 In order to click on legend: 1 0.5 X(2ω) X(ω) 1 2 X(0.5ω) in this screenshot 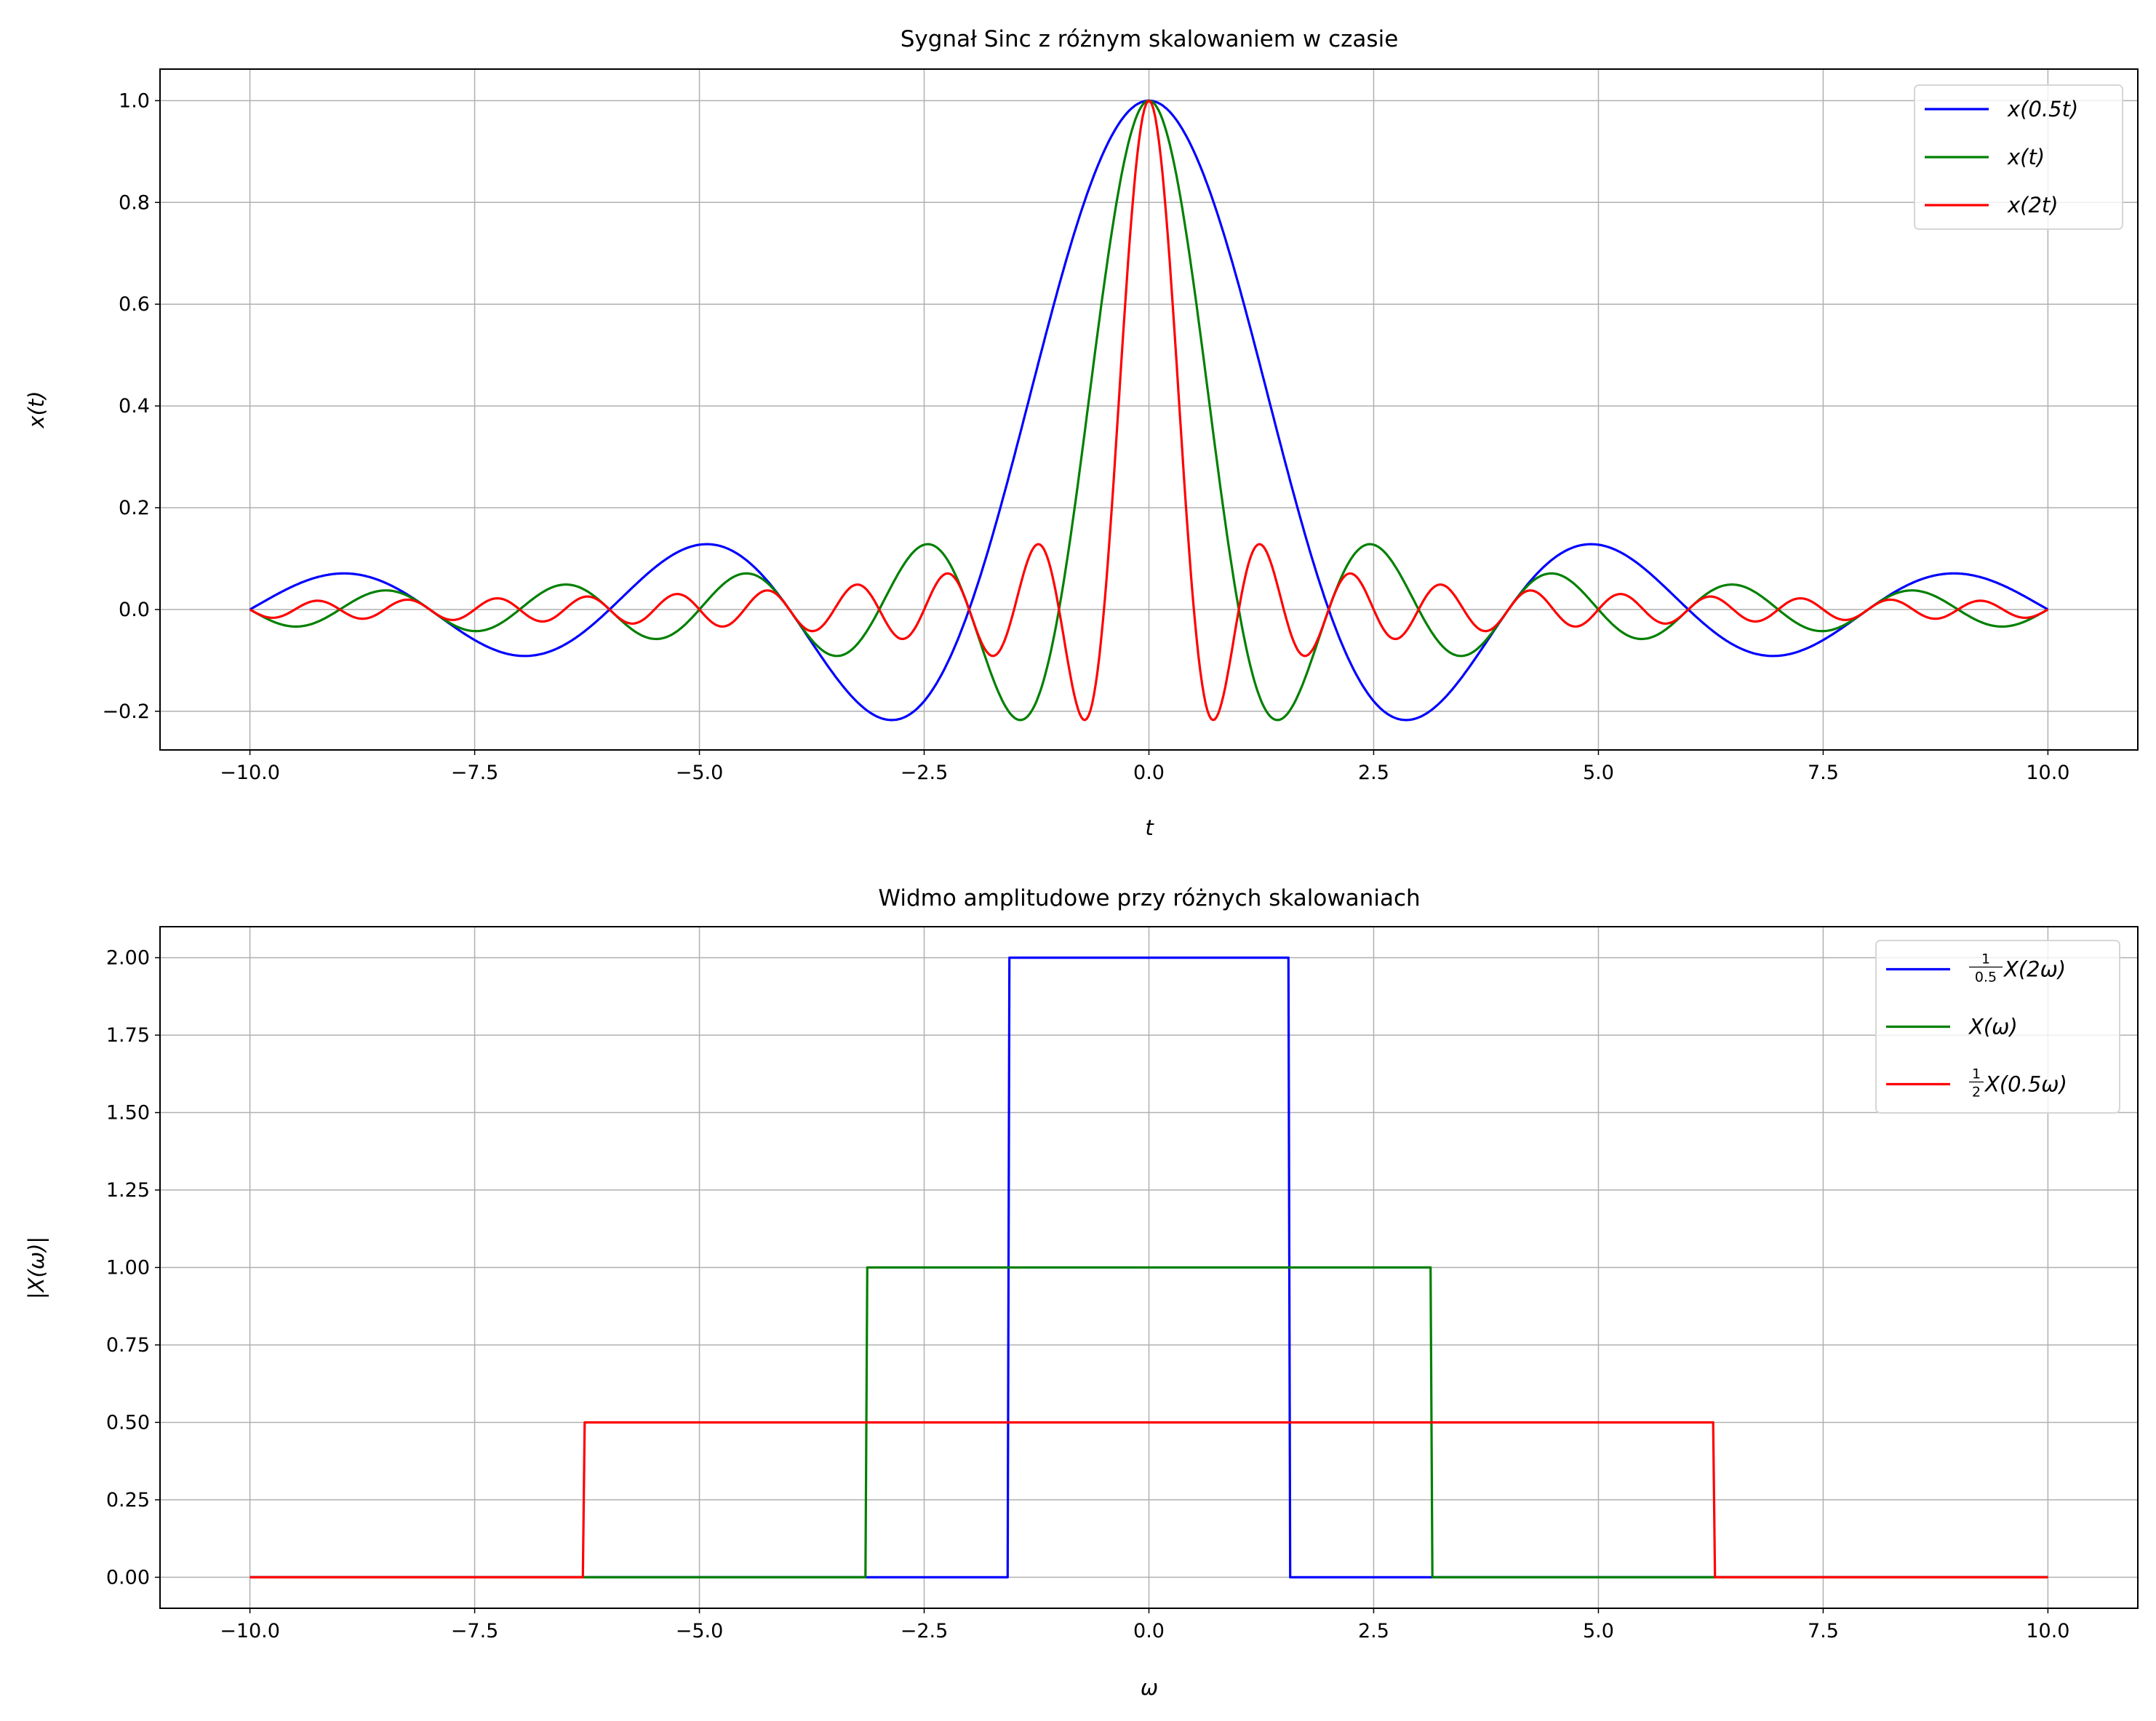, I will do `click(1997, 1027)`.